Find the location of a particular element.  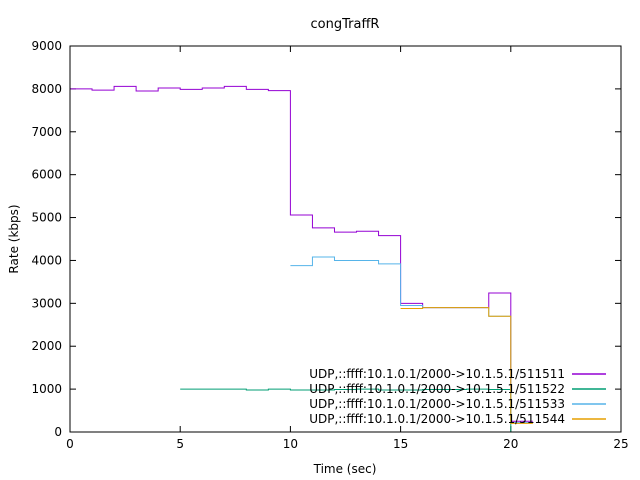

y-tick-label: 7000 is located at coordinates (46, 132).